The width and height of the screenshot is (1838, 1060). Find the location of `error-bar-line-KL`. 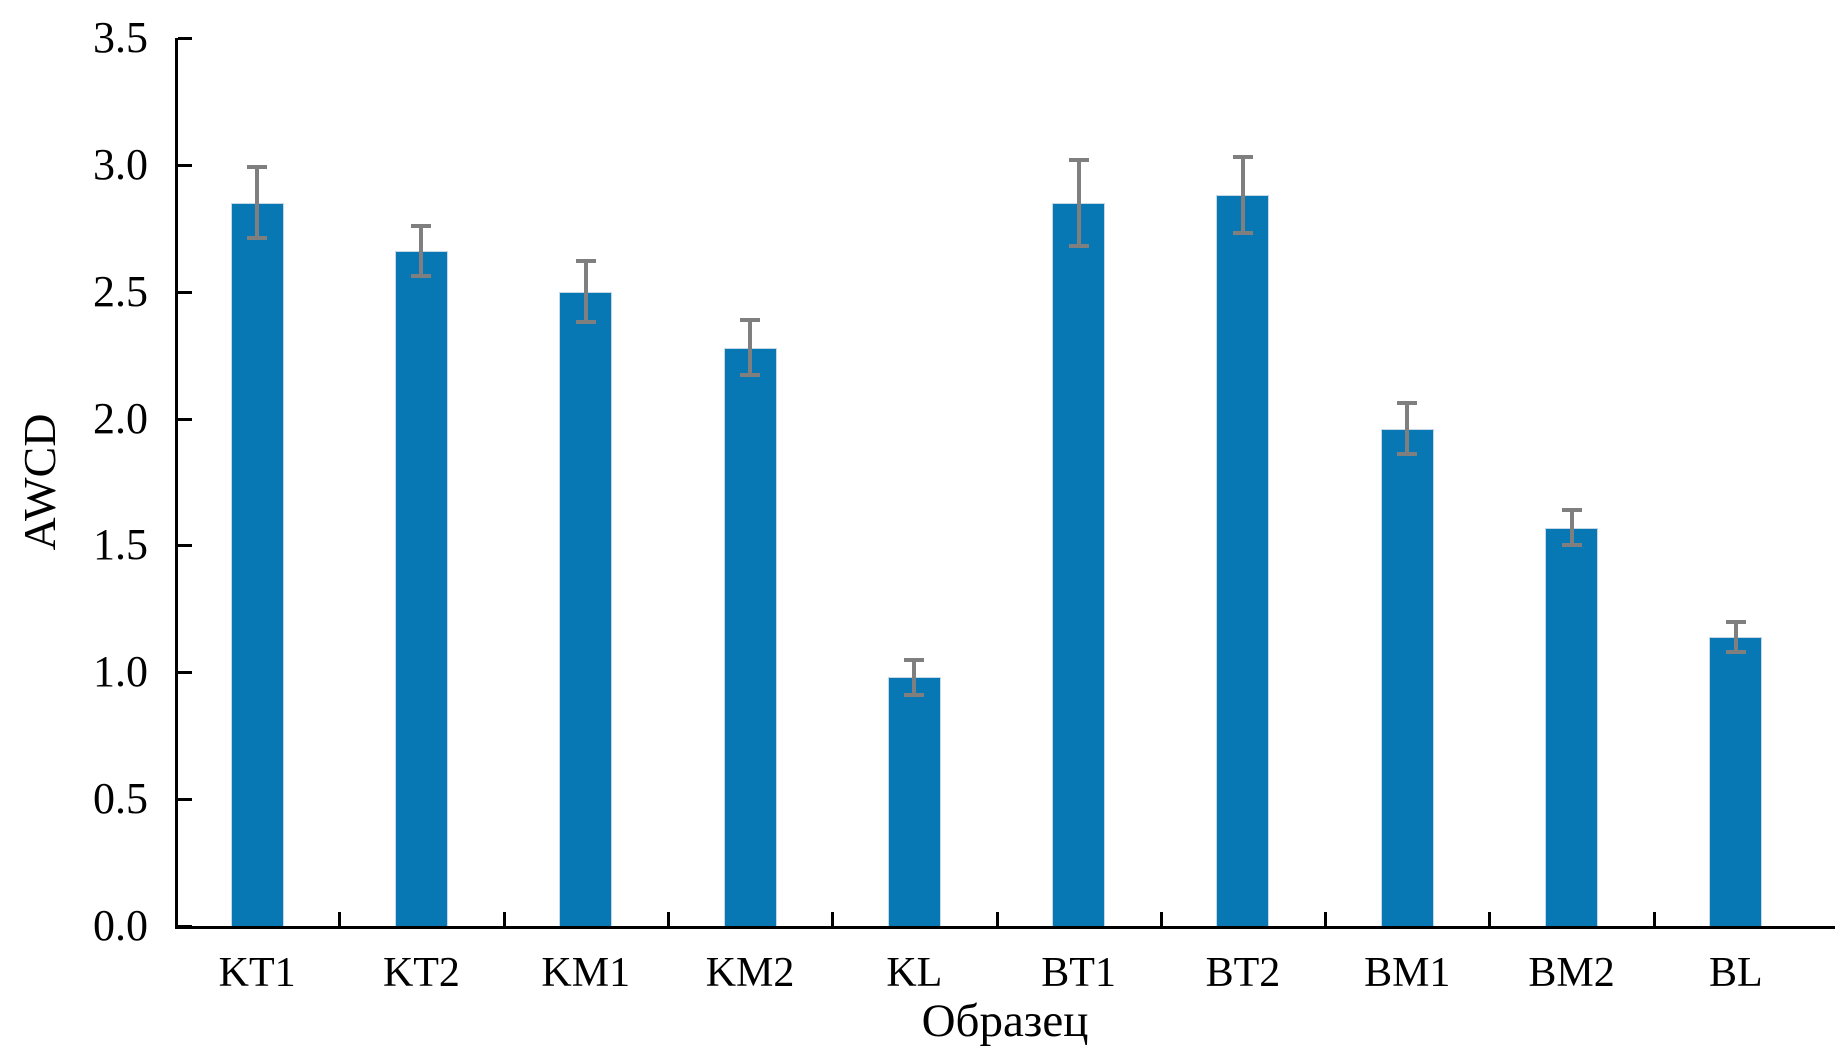

error-bar-line-KL is located at coordinates (914, 677).